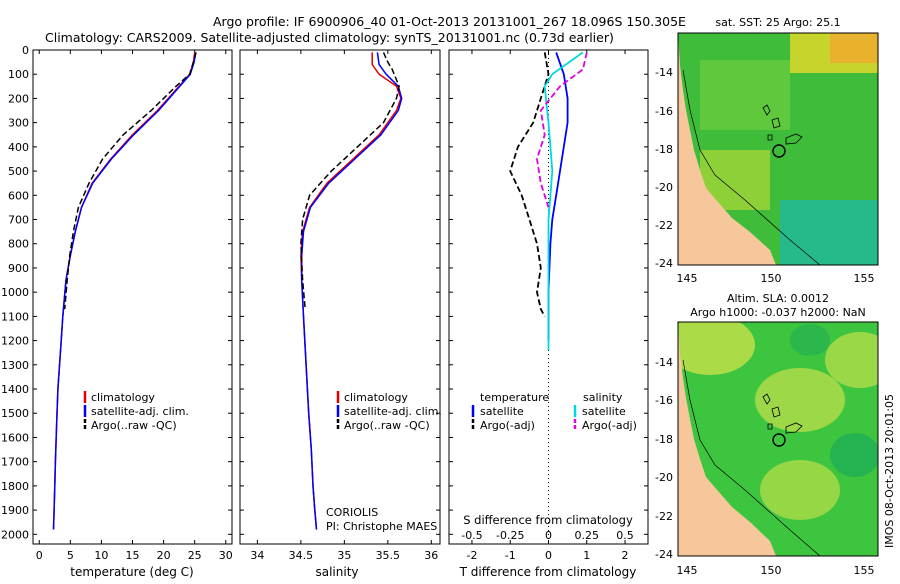  I want to click on y-tick-label: 1100, so click(15, 316).